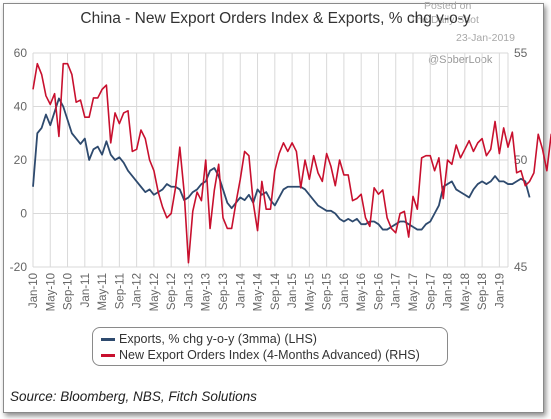  What do you see at coordinates (51, 292) in the screenshot?
I see `x-tick-label: May-10` at bounding box center [51, 292].